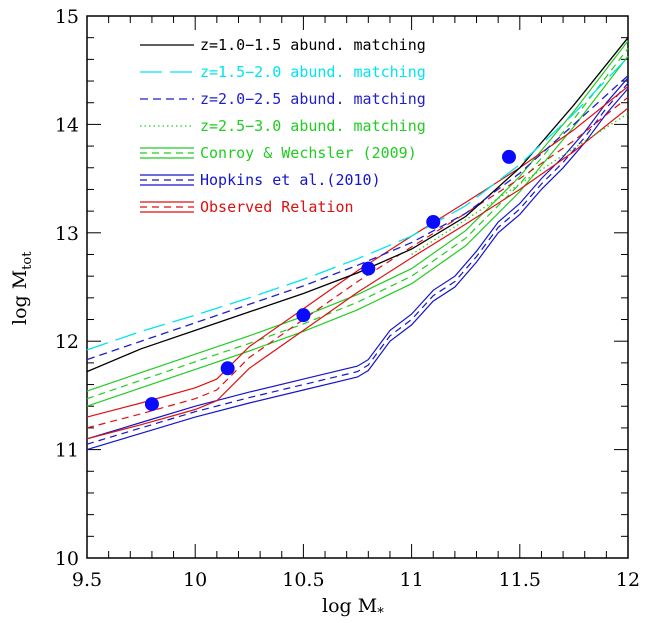 The height and width of the screenshot is (623, 646). I want to click on legend-item: z=2.0−2.5 abund. matching, so click(283, 99).